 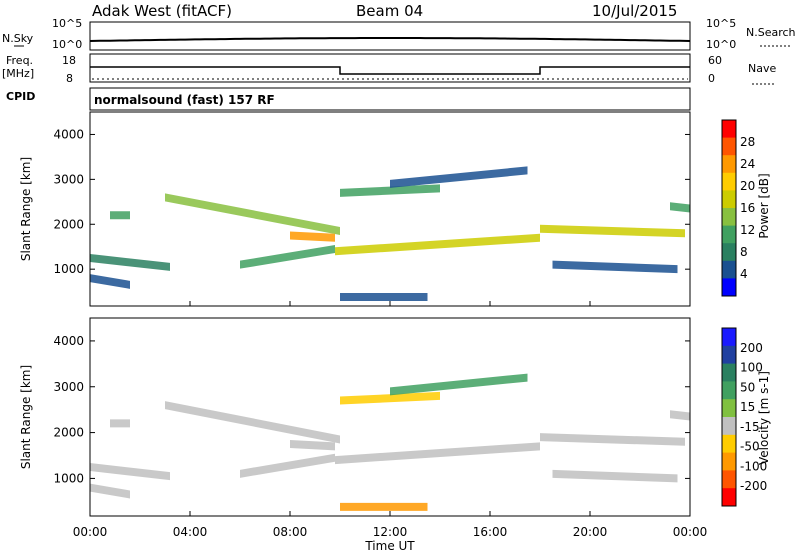 What do you see at coordinates (490, 532) in the screenshot?
I see `x-tick-label: 16:00` at bounding box center [490, 532].